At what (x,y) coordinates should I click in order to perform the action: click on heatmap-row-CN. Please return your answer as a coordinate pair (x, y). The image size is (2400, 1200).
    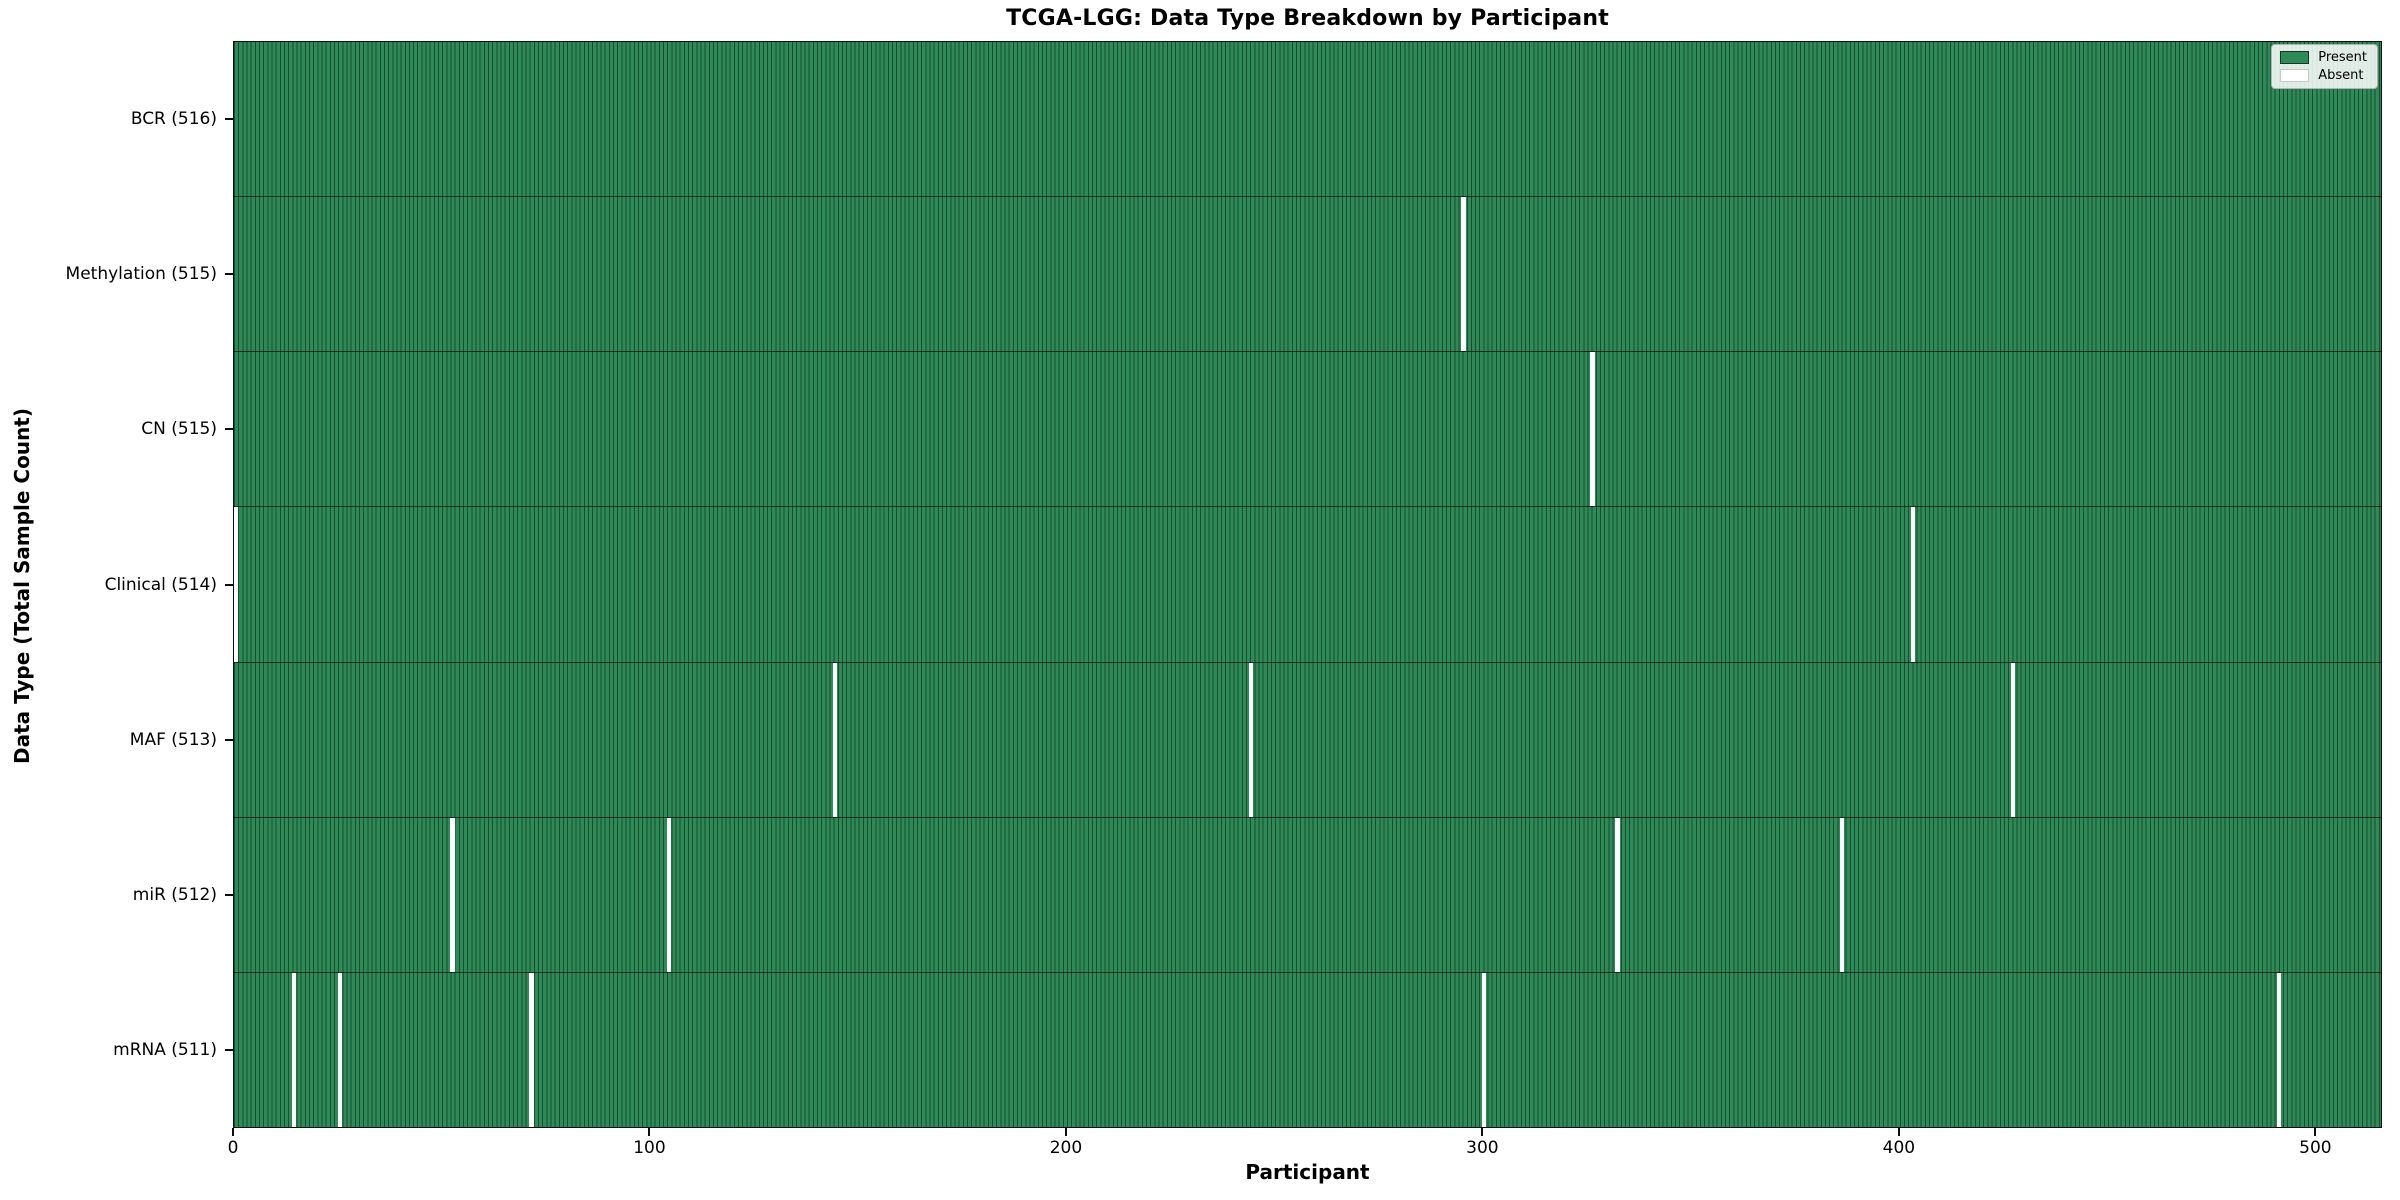
    Looking at the image, I should click on (1307, 429).